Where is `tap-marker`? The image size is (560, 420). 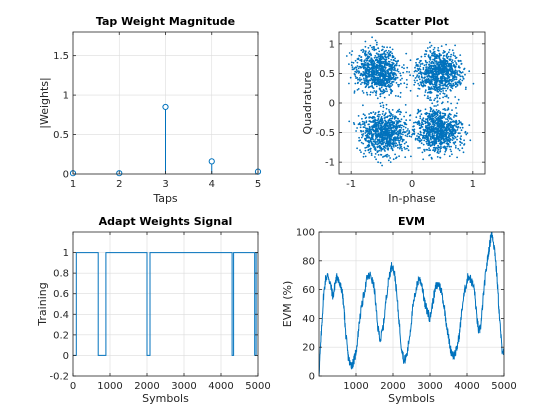
tap-marker is located at coordinates (165, 107).